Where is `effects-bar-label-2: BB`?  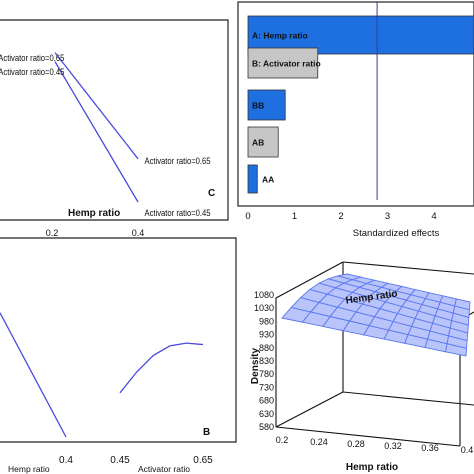
effects-bar-label-2: BB is located at coordinates (258, 106).